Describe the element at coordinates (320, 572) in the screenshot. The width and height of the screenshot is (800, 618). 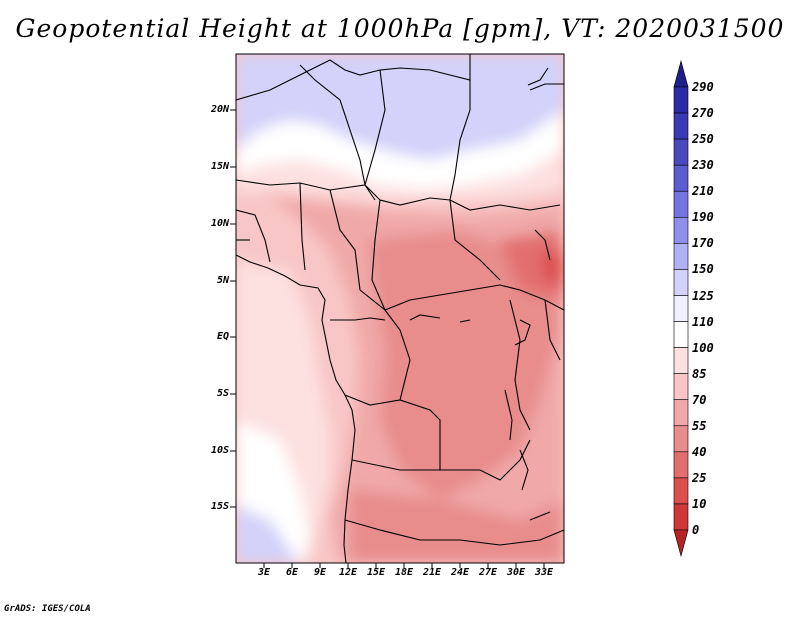
I see `lon-label-9e: 9E` at that location.